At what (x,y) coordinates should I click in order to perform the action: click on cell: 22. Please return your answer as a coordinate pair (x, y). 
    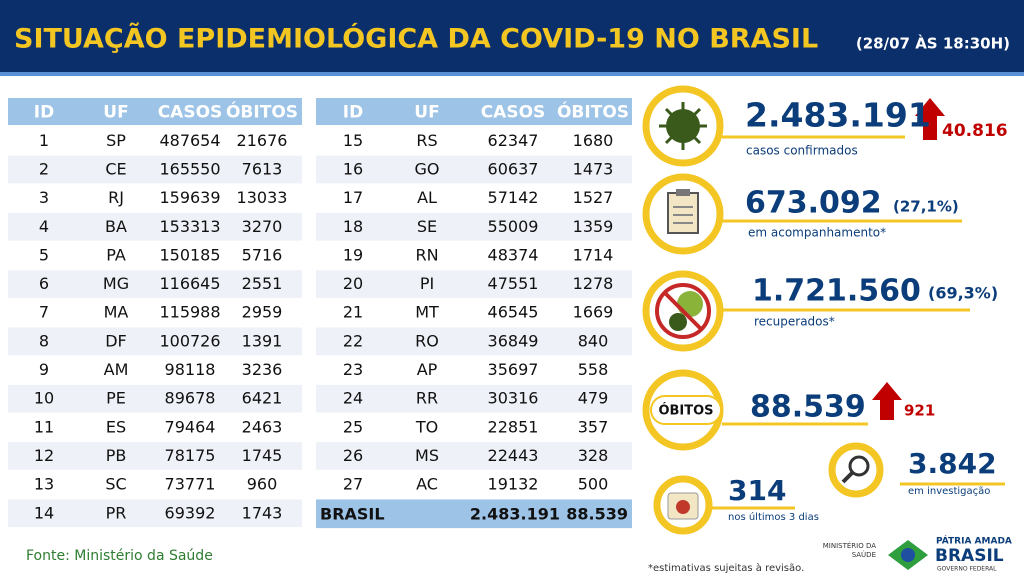
    Looking at the image, I should click on (353, 340).